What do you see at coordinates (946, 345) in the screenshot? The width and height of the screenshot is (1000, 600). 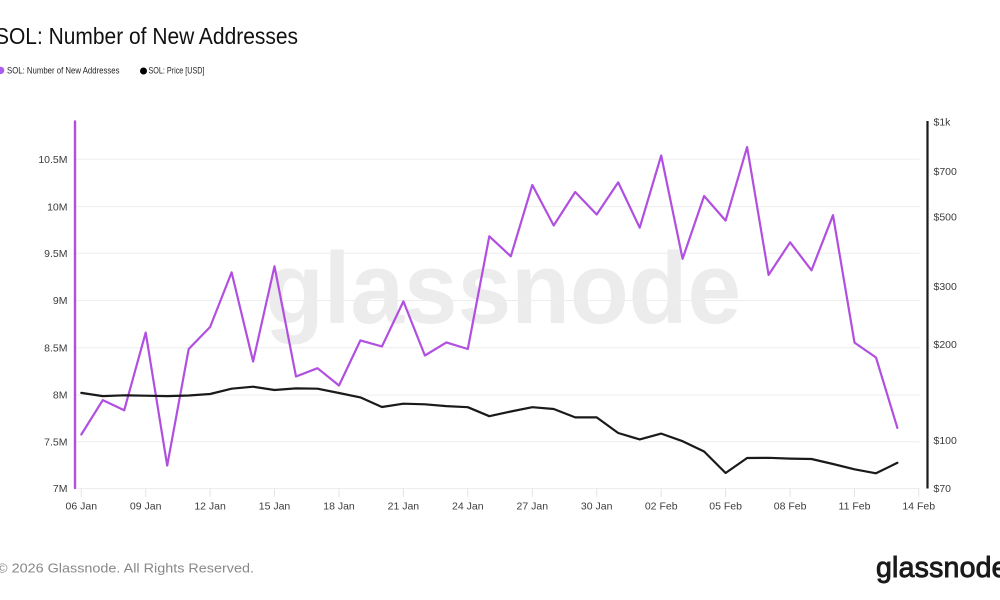 I see `svg-text: $200` at bounding box center [946, 345].